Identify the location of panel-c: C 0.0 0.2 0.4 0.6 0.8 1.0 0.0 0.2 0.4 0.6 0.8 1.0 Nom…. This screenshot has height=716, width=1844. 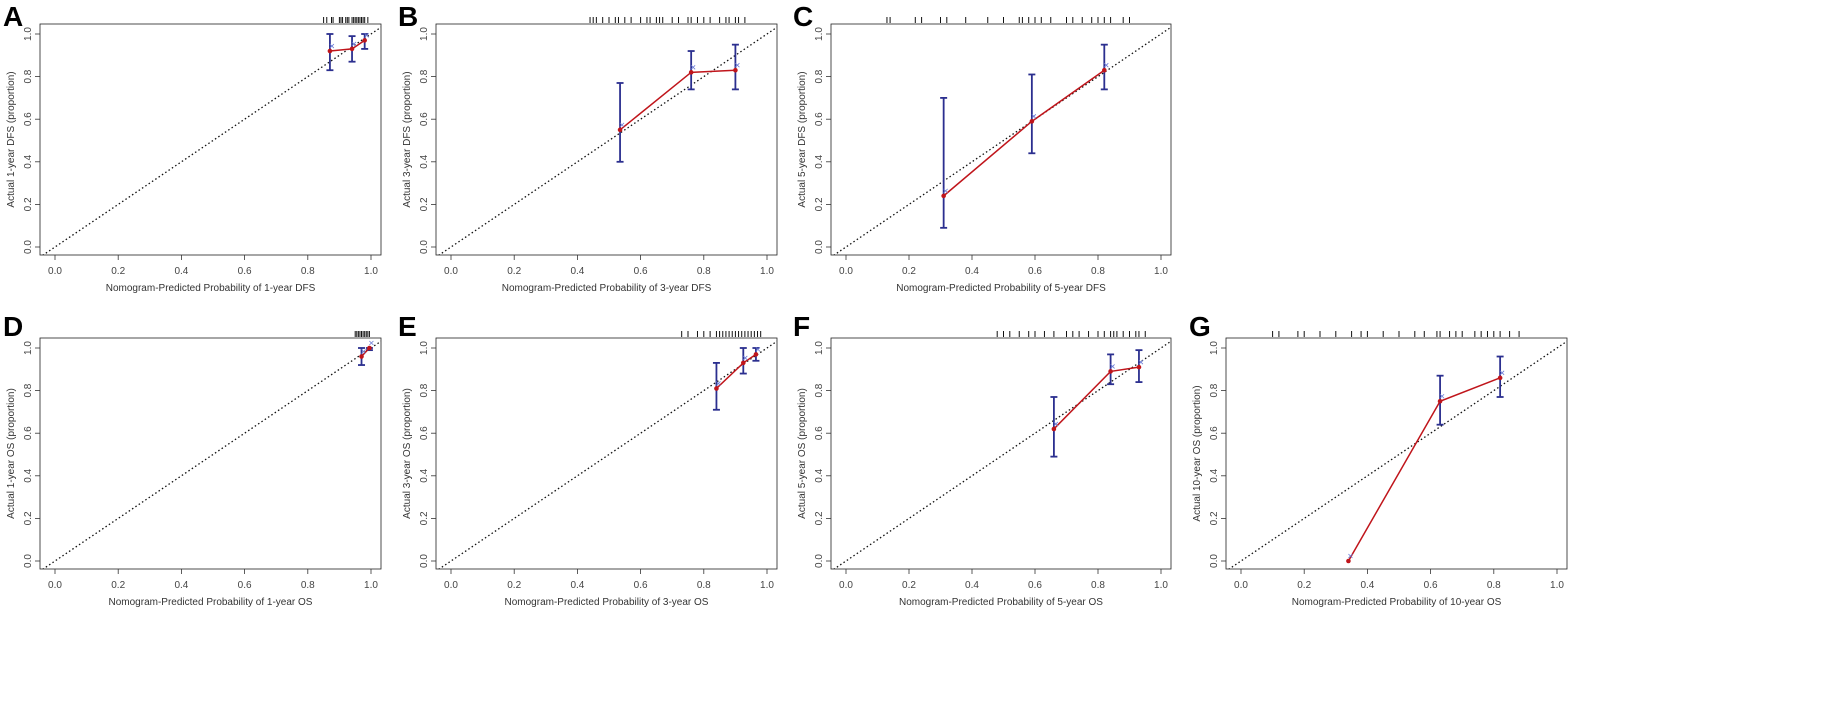
(982, 147).